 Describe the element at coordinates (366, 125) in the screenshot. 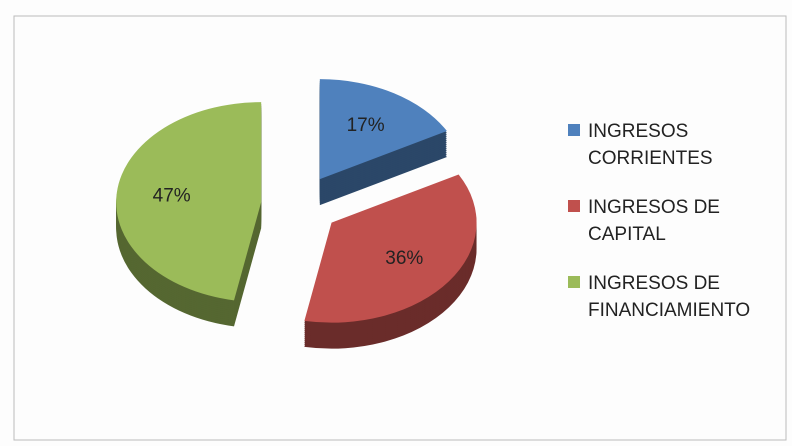

I see `data-label: 17%` at that location.